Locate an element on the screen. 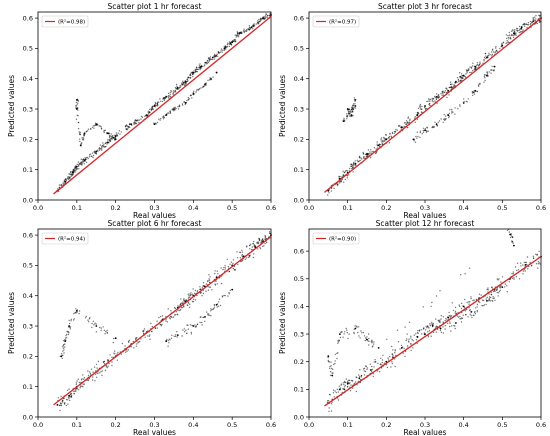 Image resolution: width=550 pixels, height=436 pixels. y-tick-label: 0.3 is located at coordinates (28, 326).